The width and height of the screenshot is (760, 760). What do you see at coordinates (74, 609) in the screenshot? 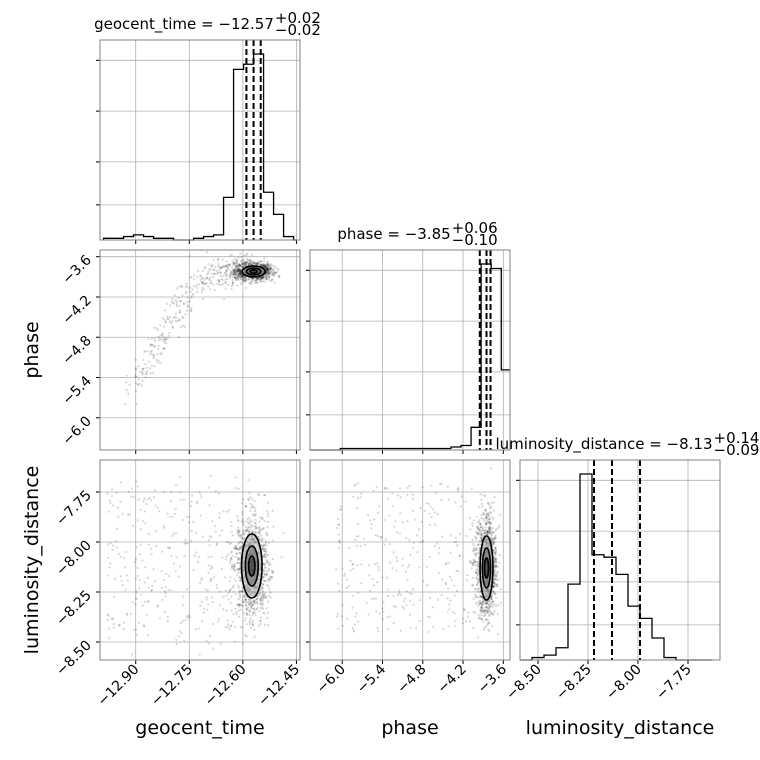
I see `y-tick-label: −8.25` at bounding box center [74, 609].